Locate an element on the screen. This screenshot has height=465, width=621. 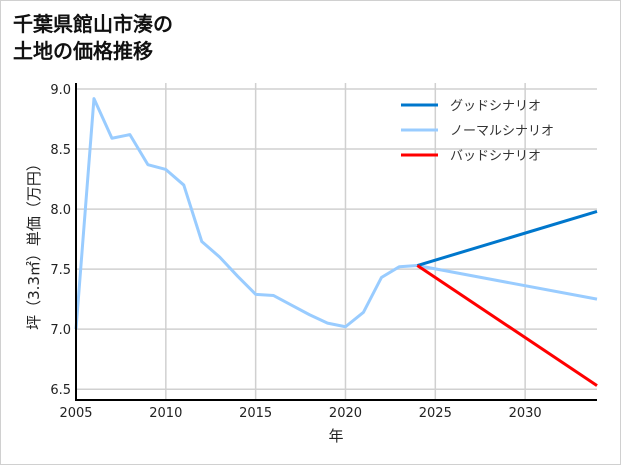
y-tick-label: 8.5 is located at coordinates (60, 150).